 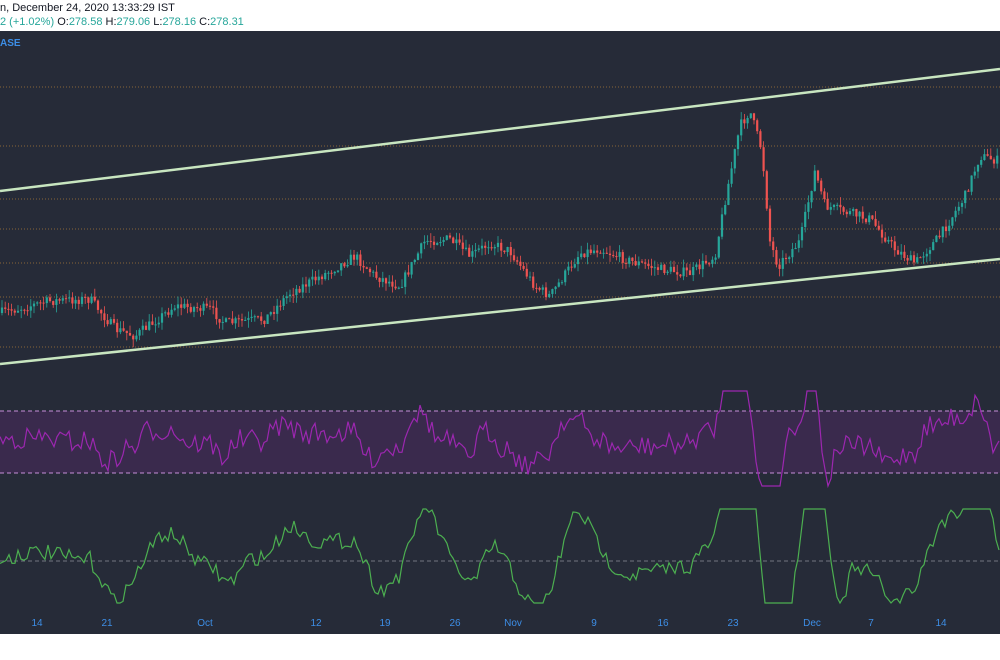 I want to click on x-tick-label: Nov, so click(x=513, y=623).